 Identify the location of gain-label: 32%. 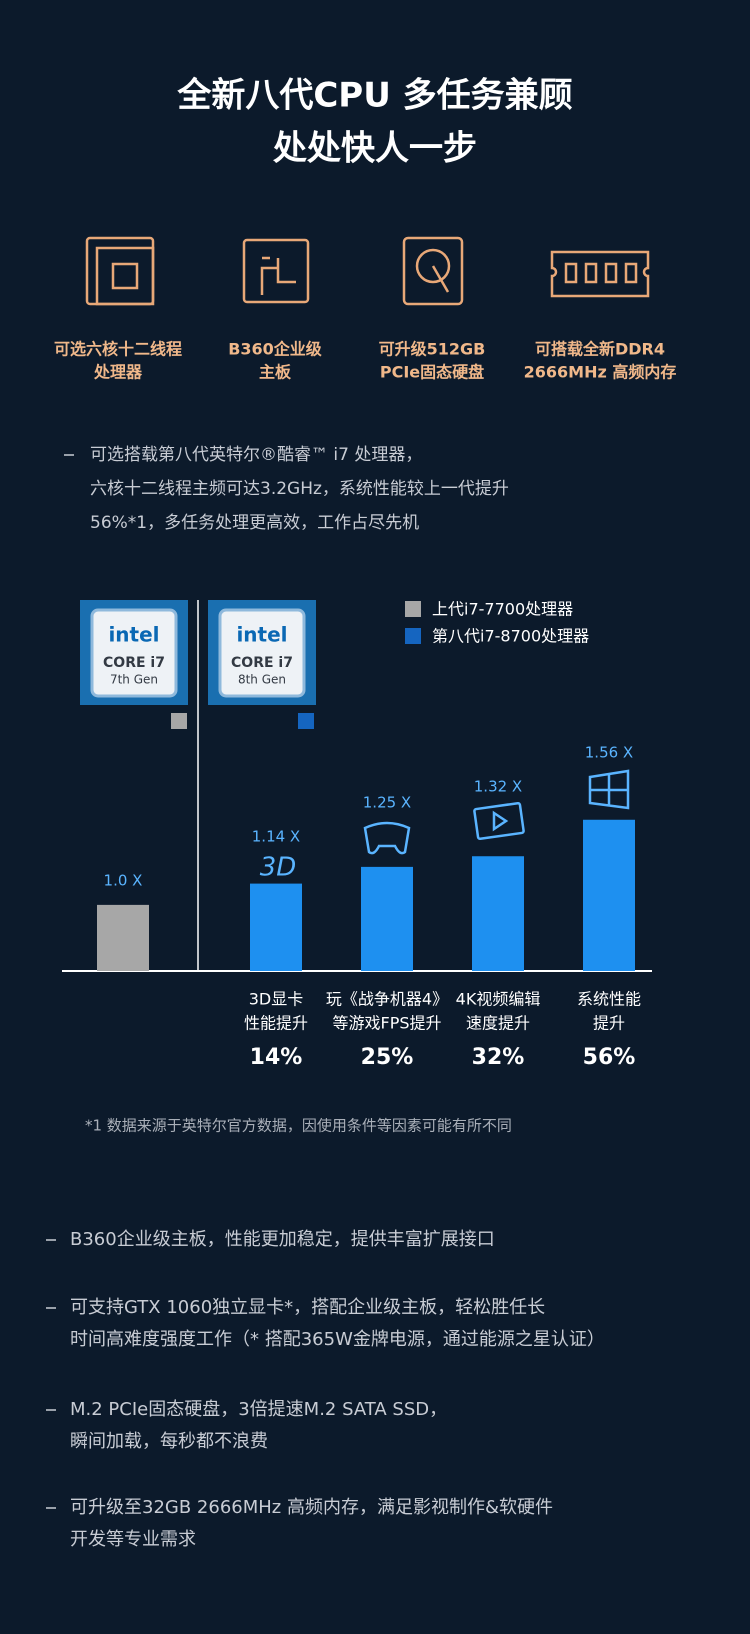
(498, 1057).